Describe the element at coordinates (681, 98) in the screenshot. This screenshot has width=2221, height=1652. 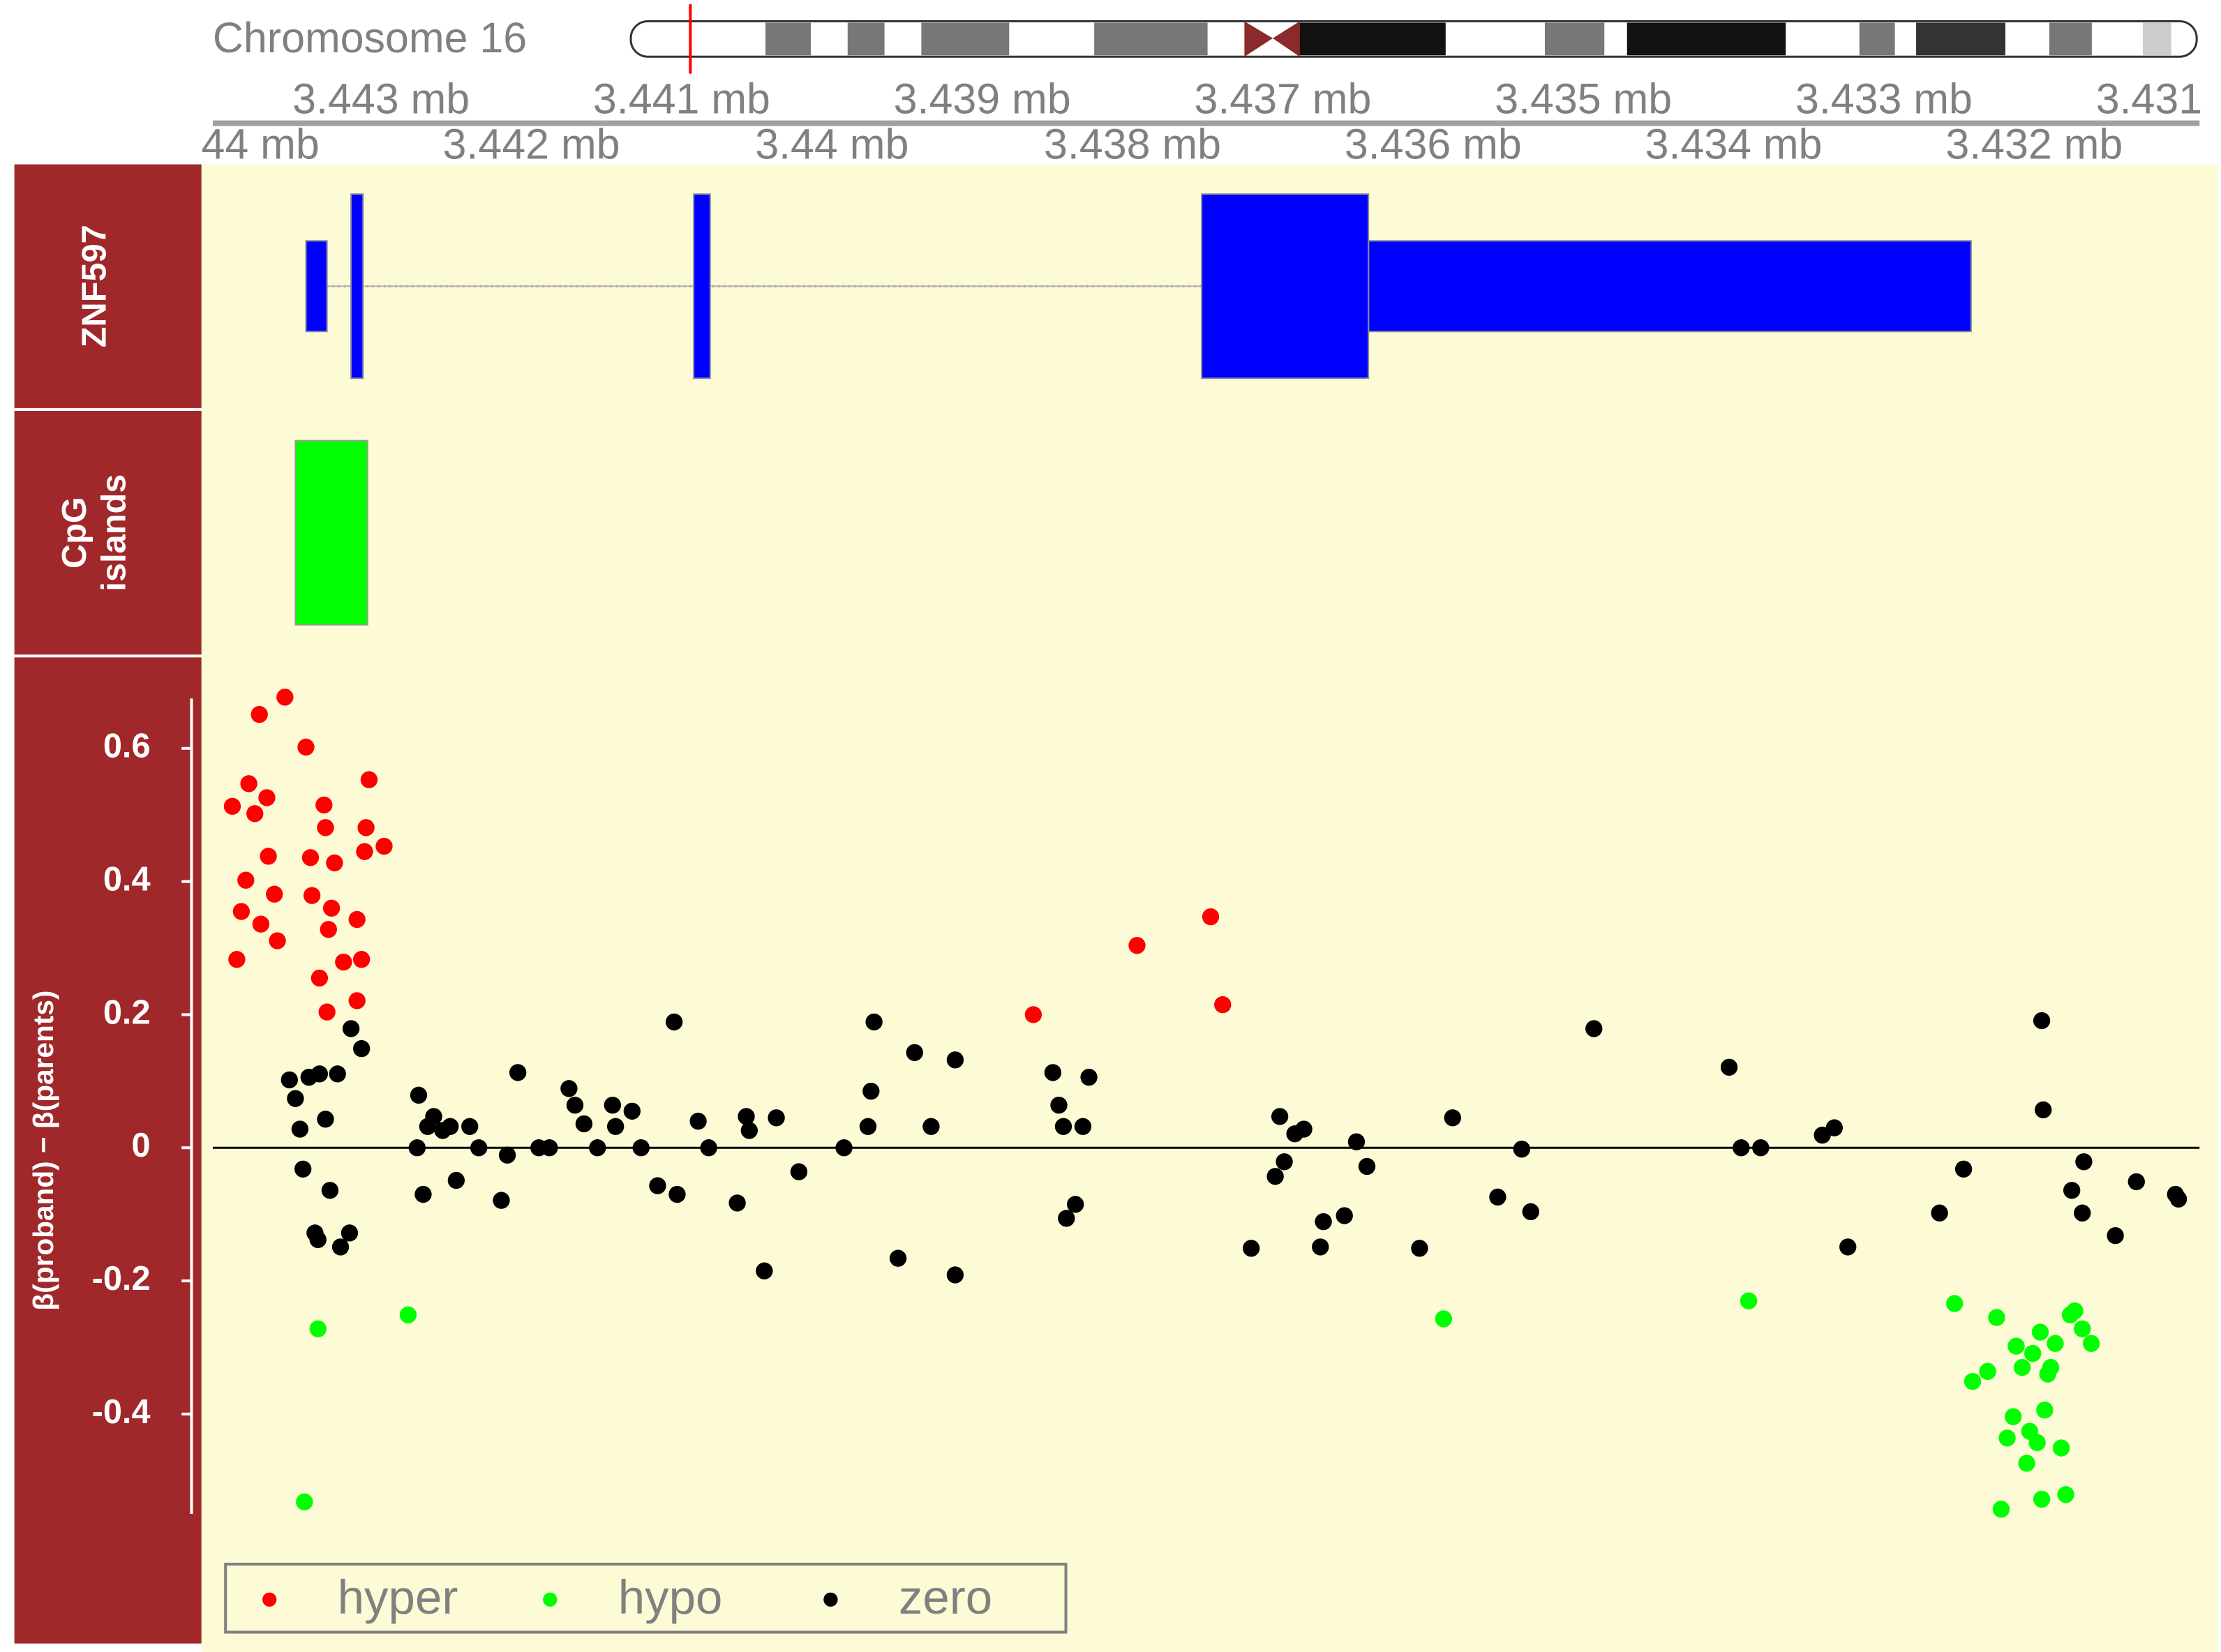
I see `x-tick-label: 3.441 mb` at that location.